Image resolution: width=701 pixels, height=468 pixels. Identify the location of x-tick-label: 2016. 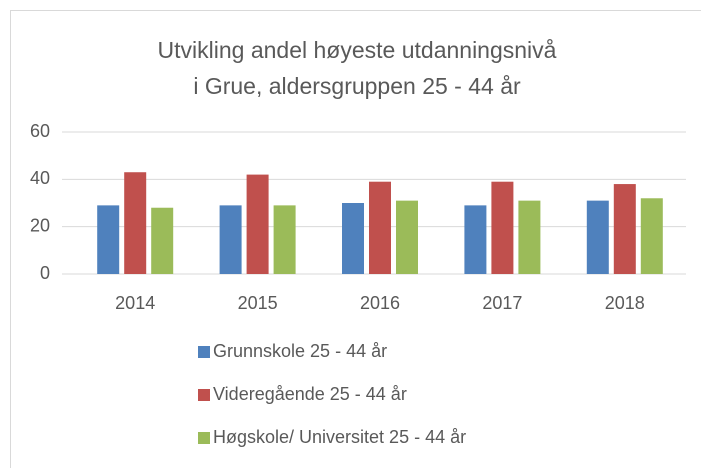
(380, 303).